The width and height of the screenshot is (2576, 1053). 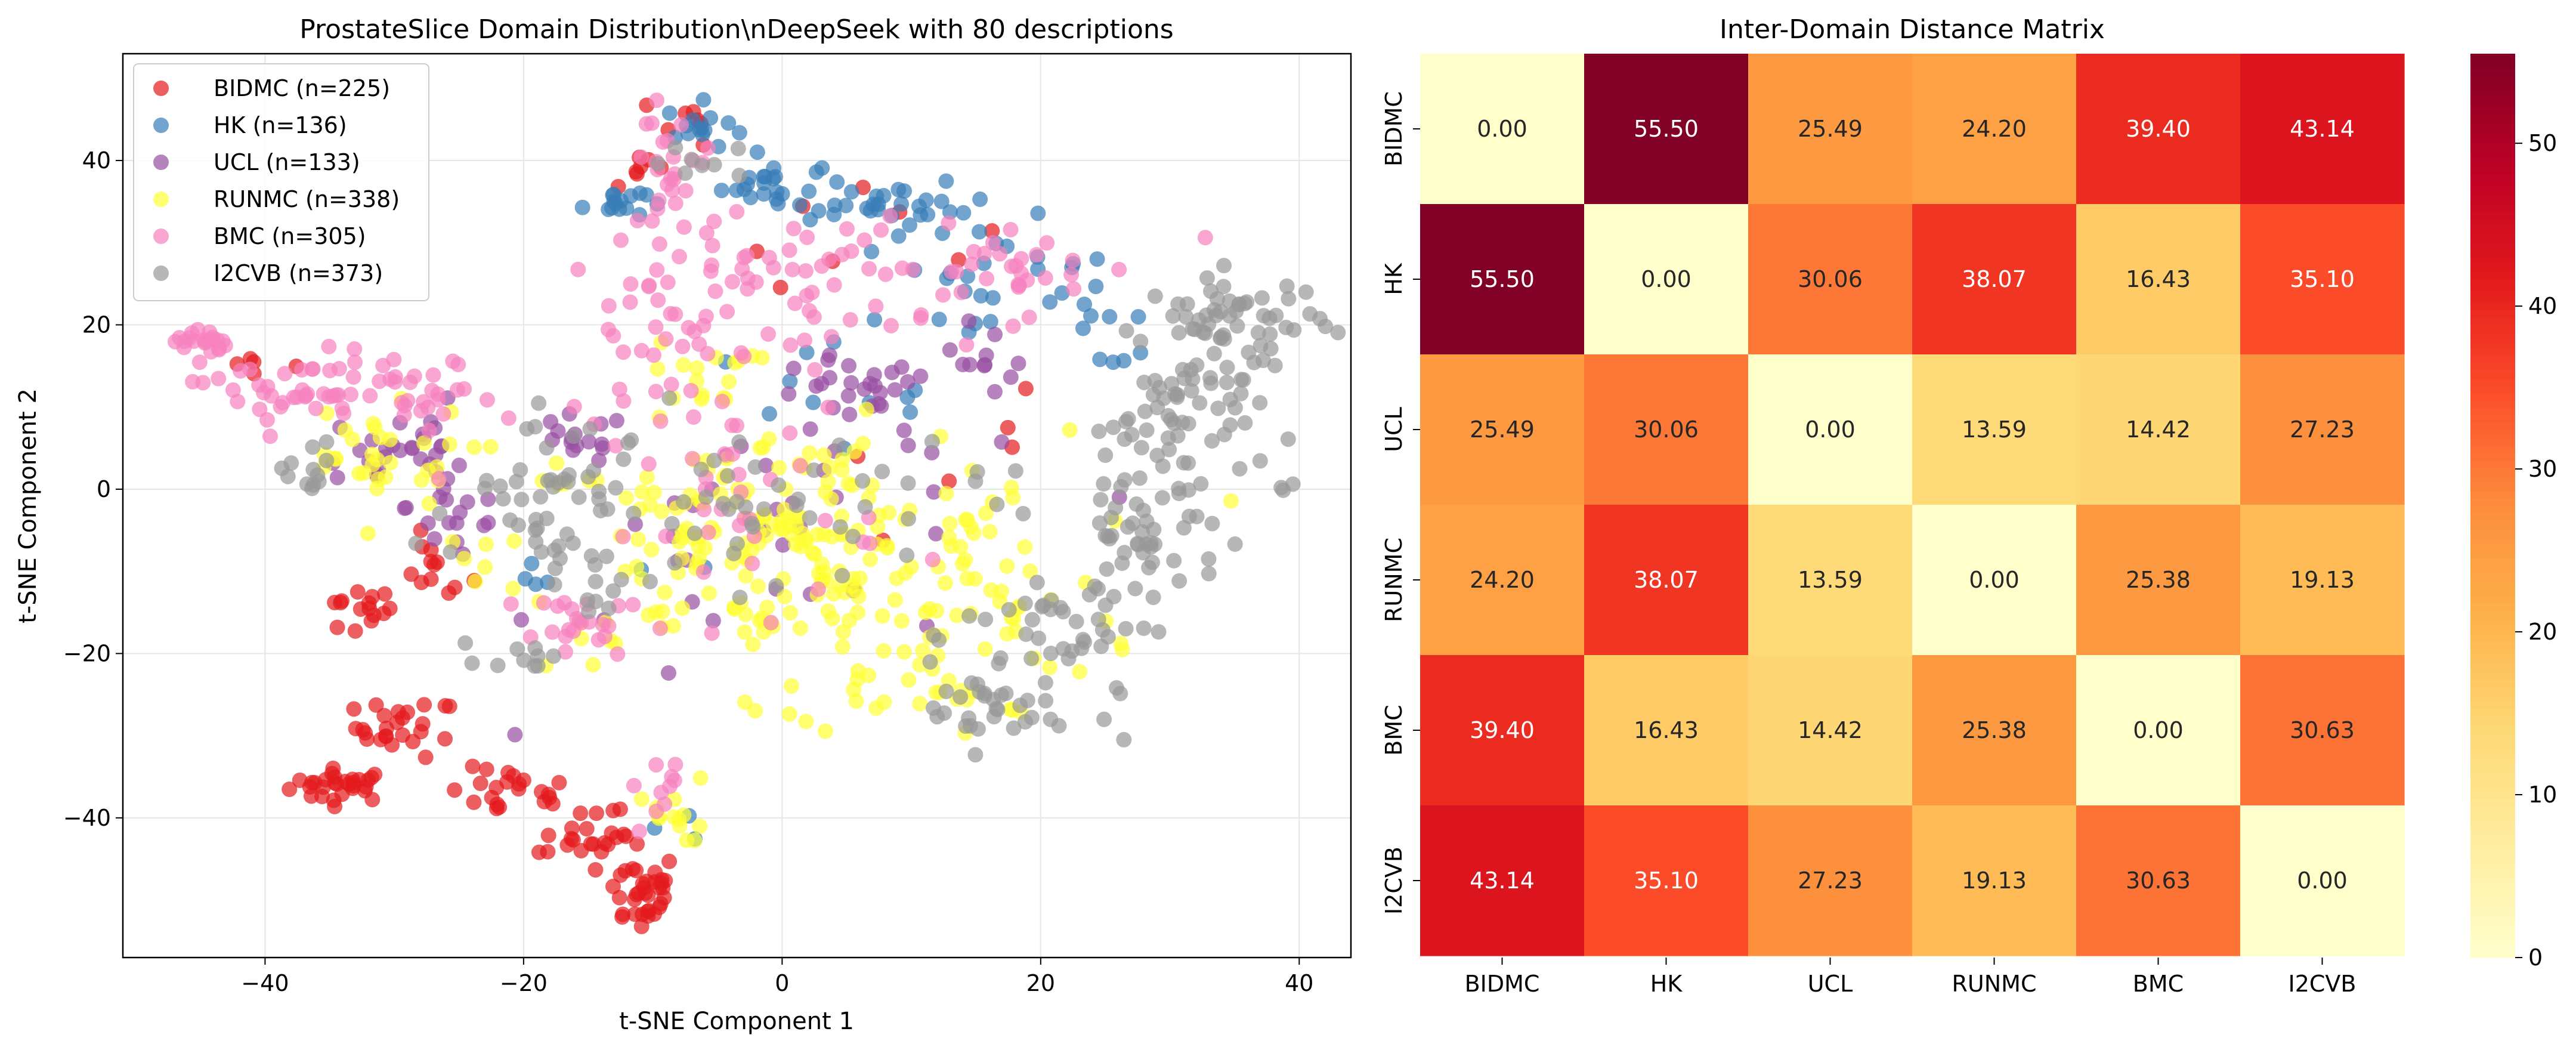 What do you see at coordinates (1666, 429) in the screenshot?
I see `heatmap-cell-label: 30.06` at bounding box center [1666, 429].